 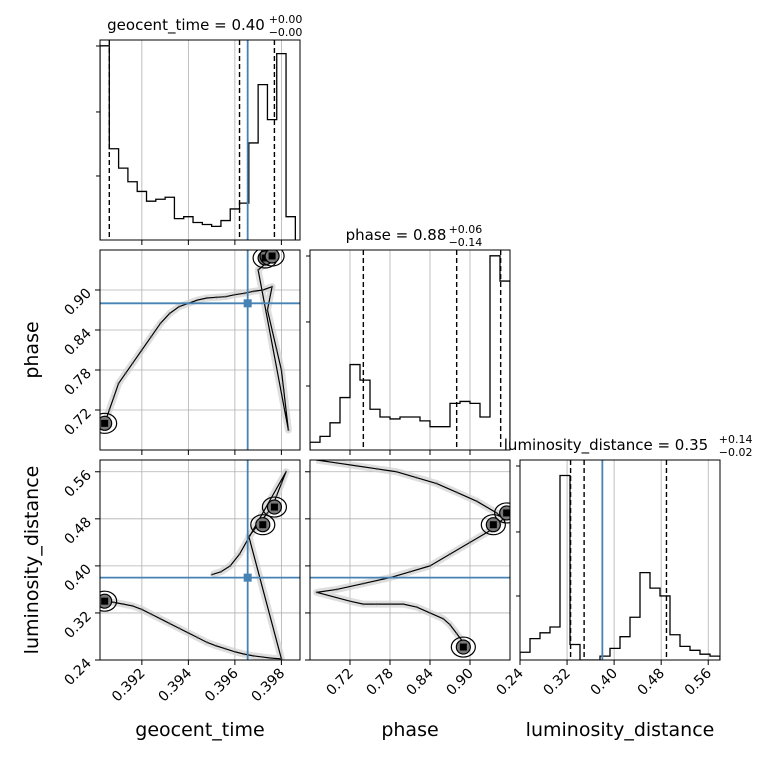 I want to click on phase-luminosity-distance-x-tick-label: 0.78, so click(x=379, y=682).